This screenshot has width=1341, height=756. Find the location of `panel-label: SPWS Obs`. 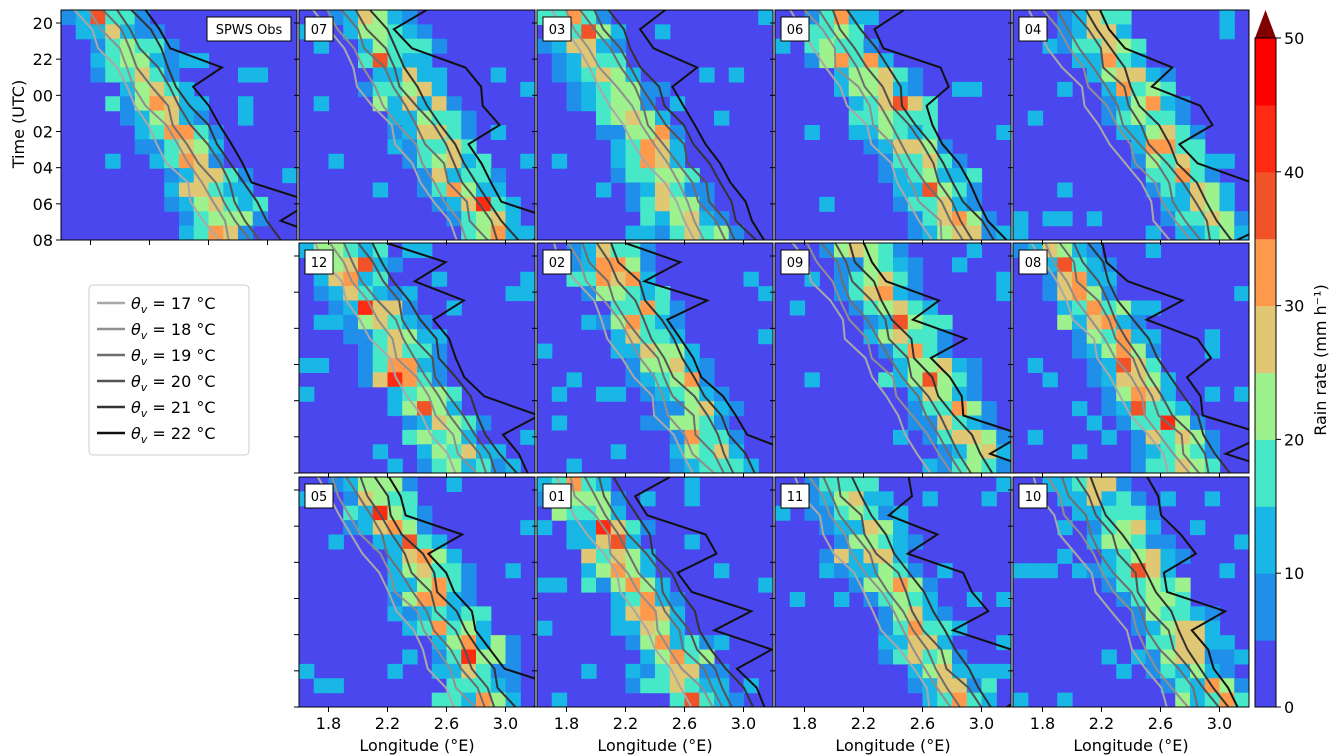

panel-label: SPWS Obs is located at coordinates (249, 29).